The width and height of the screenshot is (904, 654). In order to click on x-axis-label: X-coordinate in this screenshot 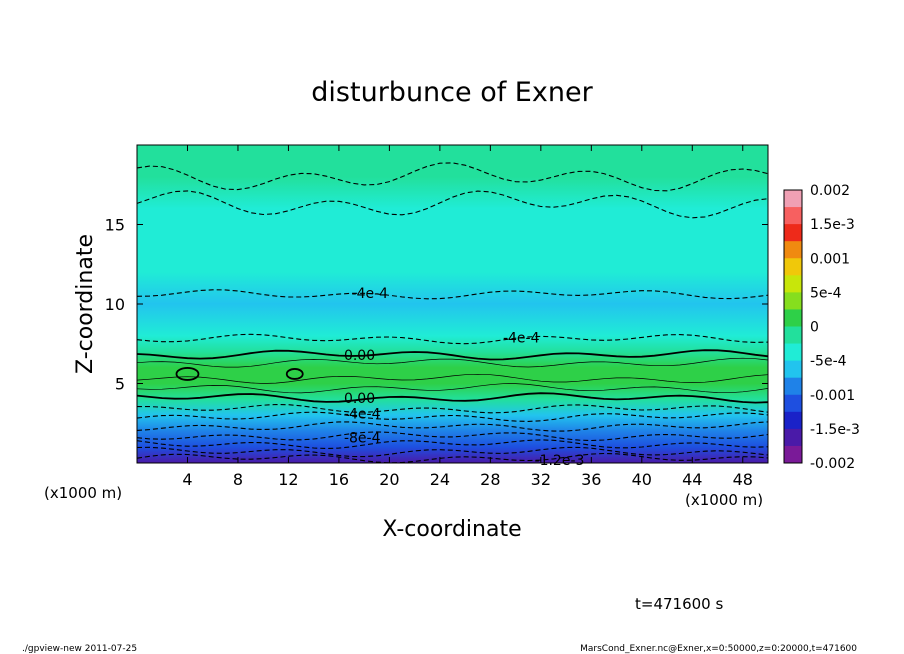, I will do `click(451, 529)`.